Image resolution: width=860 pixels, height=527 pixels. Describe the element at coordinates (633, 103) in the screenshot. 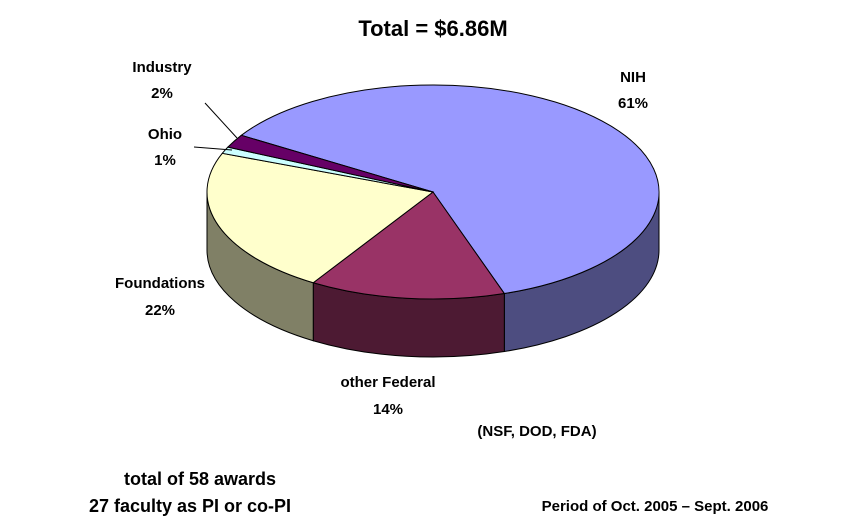

I see `slice-value: 61%` at that location.